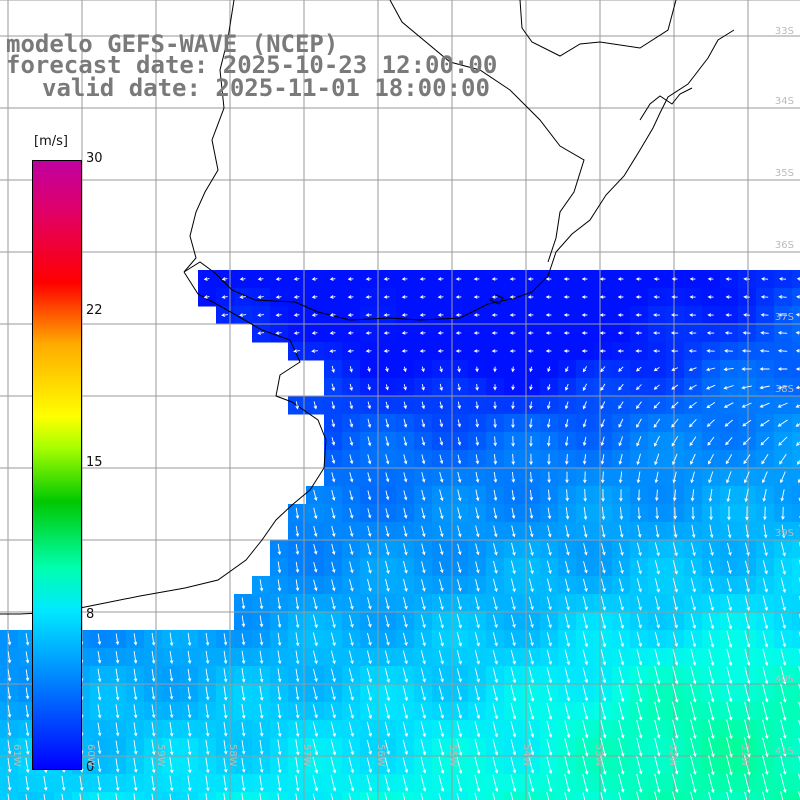  Describe the element at coordinates (784, 533) in the screenshot. I see `lat-label-39s: 39S` at that location.